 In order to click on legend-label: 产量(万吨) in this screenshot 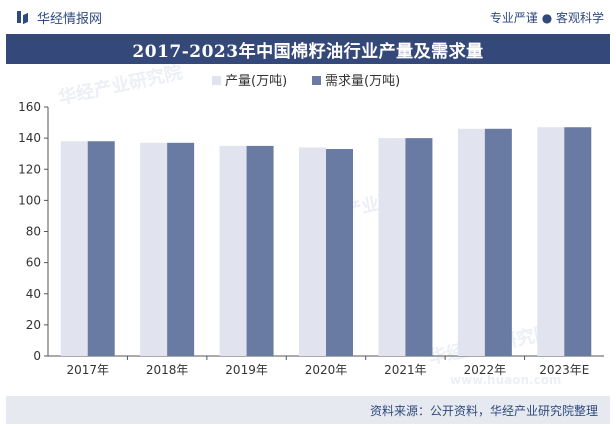, I will do `click(256, 81)`.